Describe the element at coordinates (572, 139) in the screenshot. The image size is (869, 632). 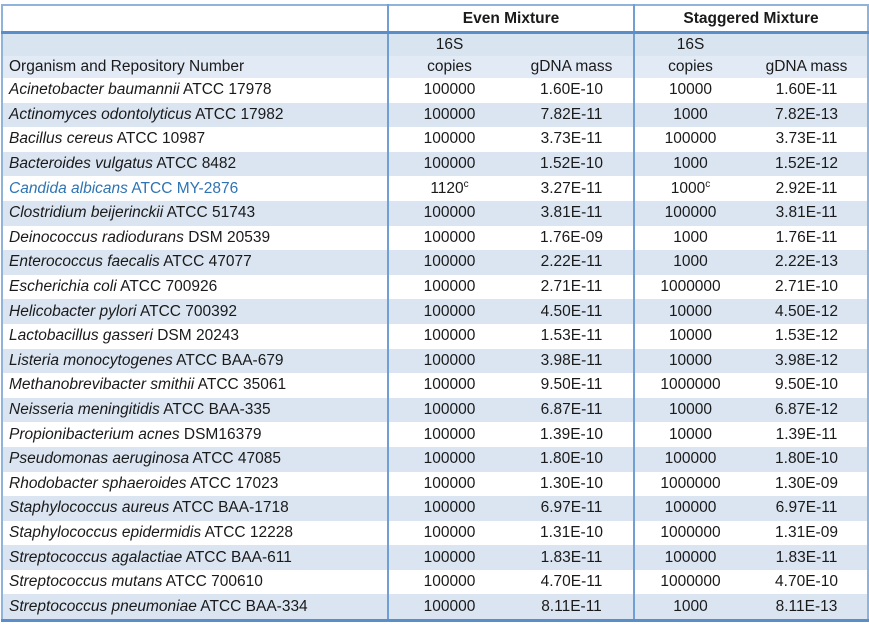
I see `even-gdna-mass-cell: 3.73E-11` at that location.